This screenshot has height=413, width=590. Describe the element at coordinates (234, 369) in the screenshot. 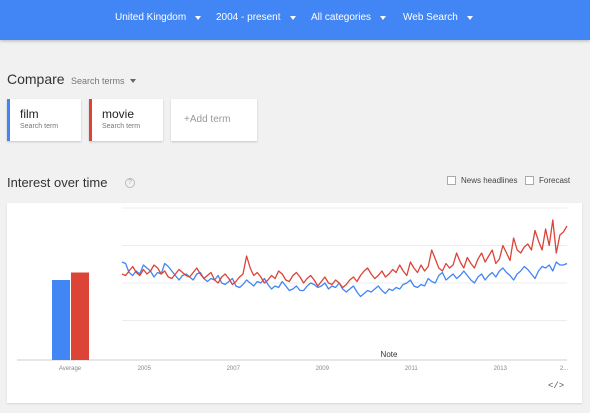

I see `x-tick-label-1: 2007` at that location.